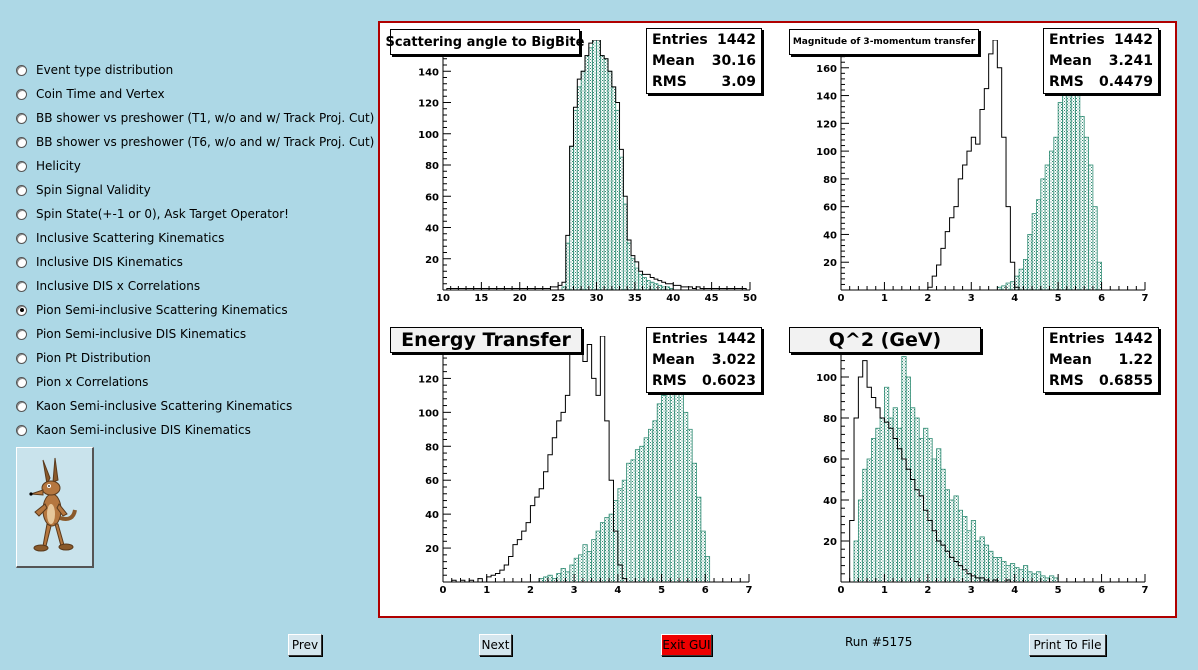 This screenshot has width=1198, height=670. I want to click on radio-option: Spin Signal Validity, so click(195, 190).